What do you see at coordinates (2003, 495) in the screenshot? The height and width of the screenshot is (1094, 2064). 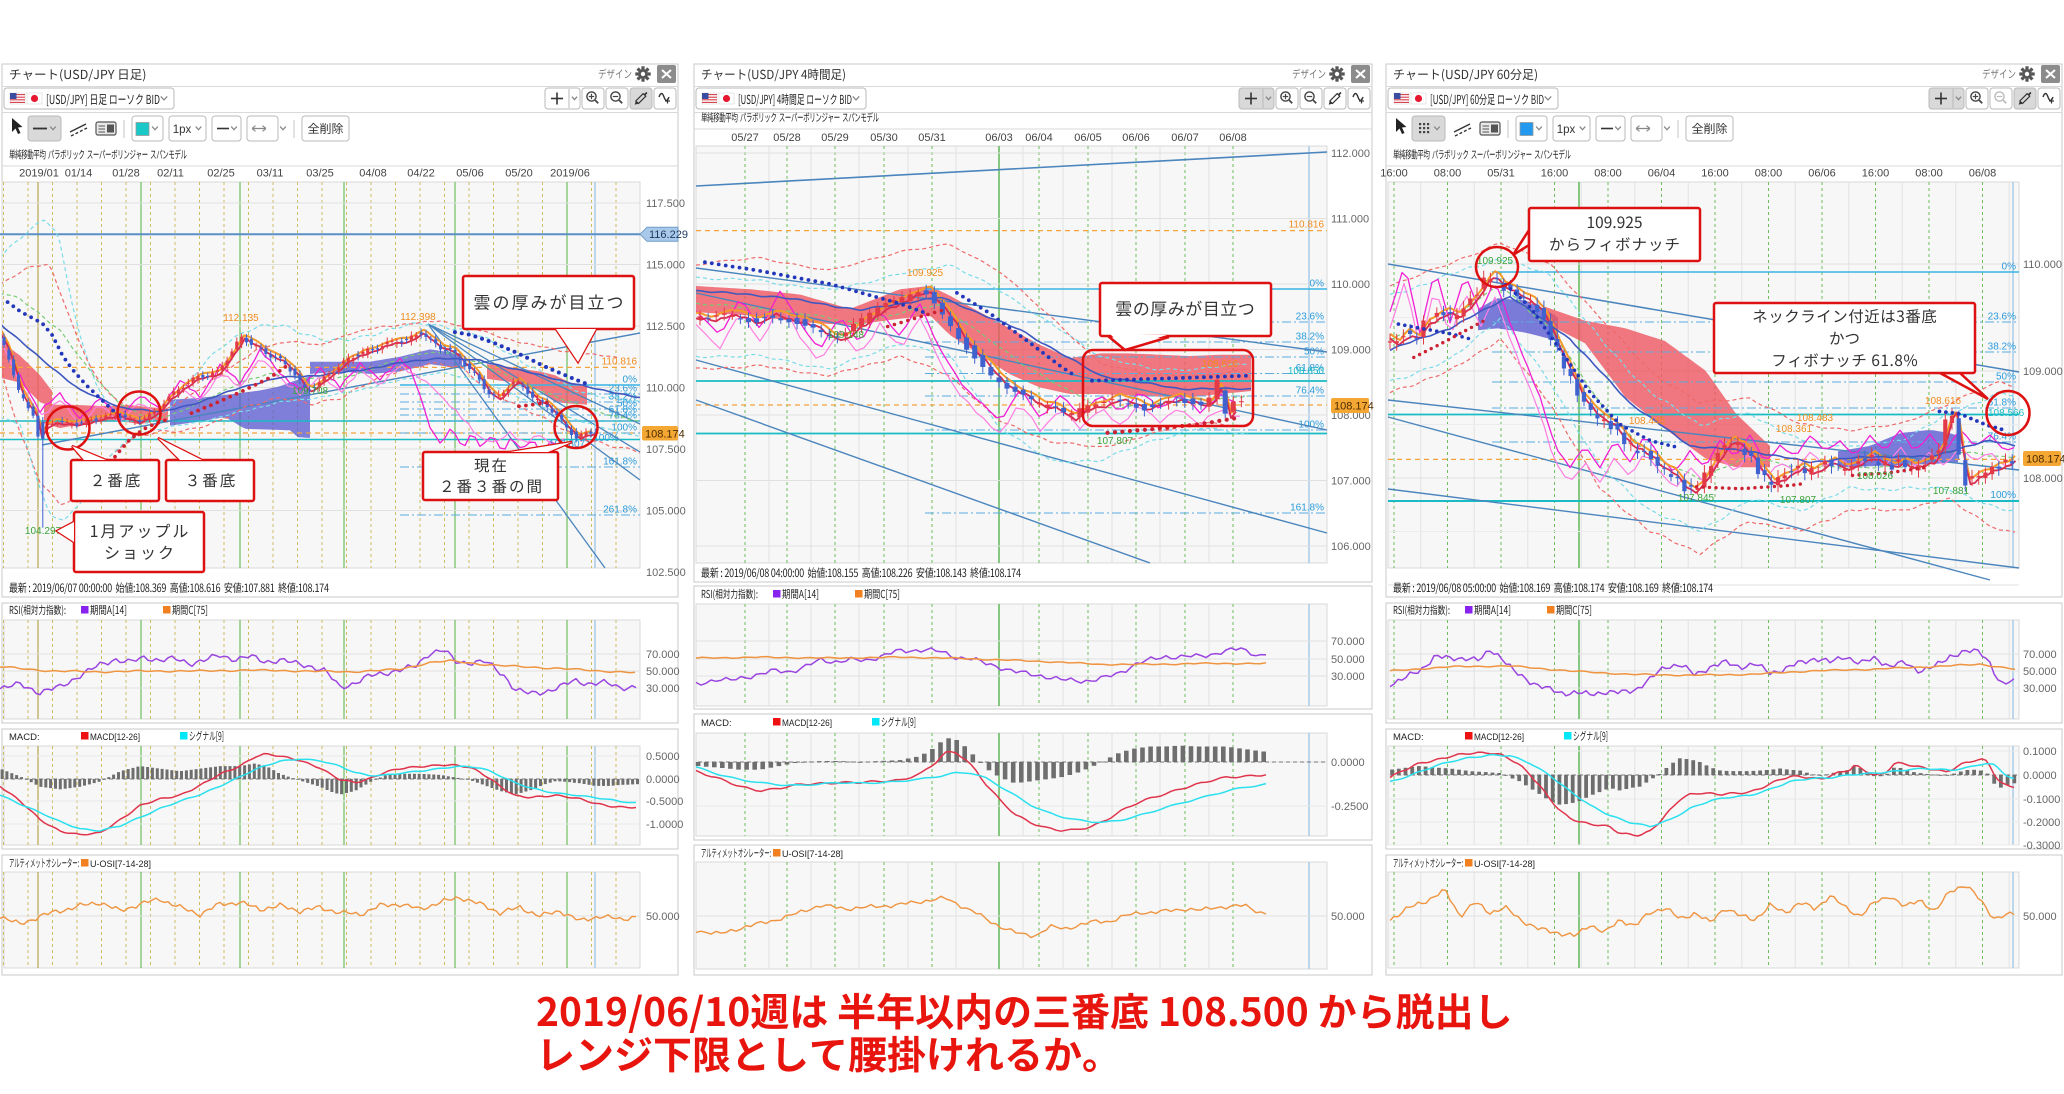 I see `svg-text: 100%` at bounding box center [2003, 495].